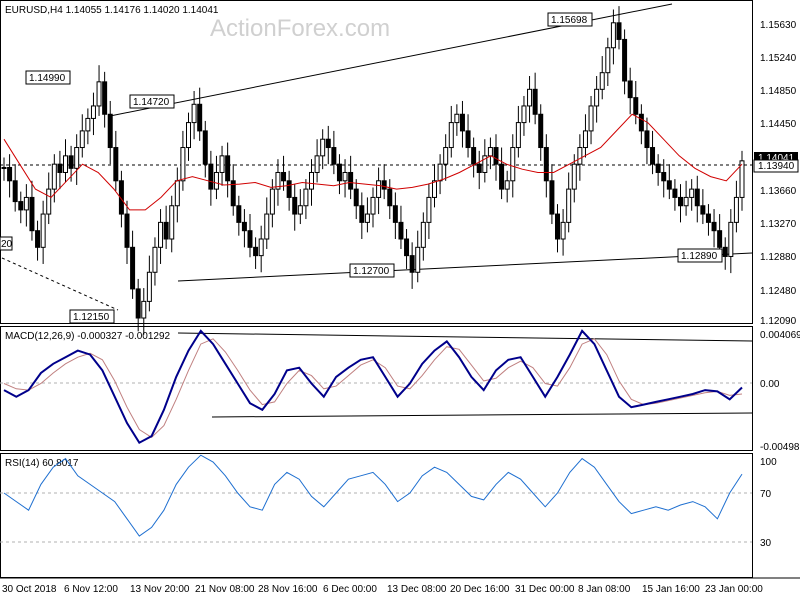 This screenshot has width=800, height=600. What do you see at coordinates (545, 589) in the screenshot?
I see `time-tick-label: 31 Dec 00:00` at bounding box center [545, 589].